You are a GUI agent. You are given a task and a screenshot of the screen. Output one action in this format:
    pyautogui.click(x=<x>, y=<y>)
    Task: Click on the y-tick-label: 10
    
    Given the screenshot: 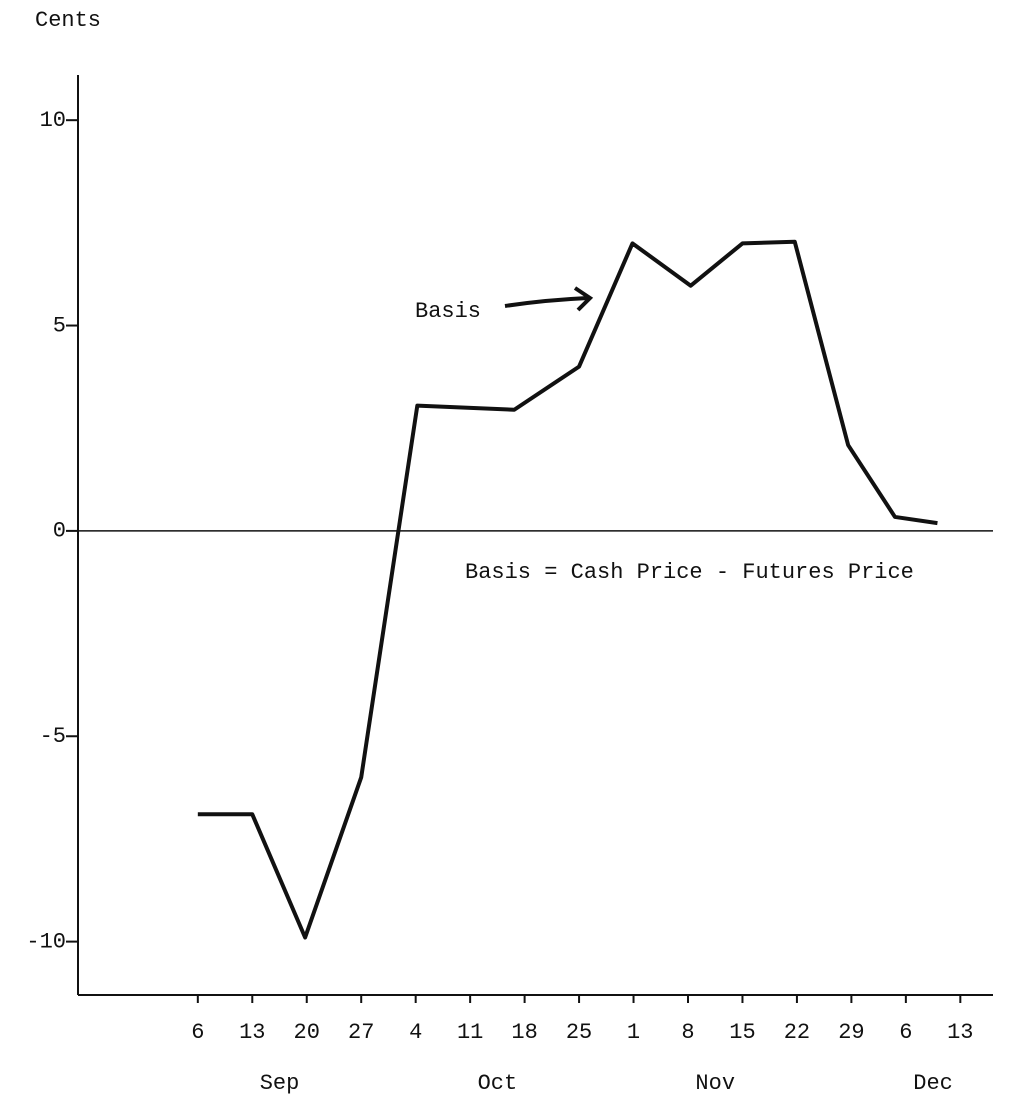 What is the action you would take?
    pyautogui.click(x=53, y=120)
    